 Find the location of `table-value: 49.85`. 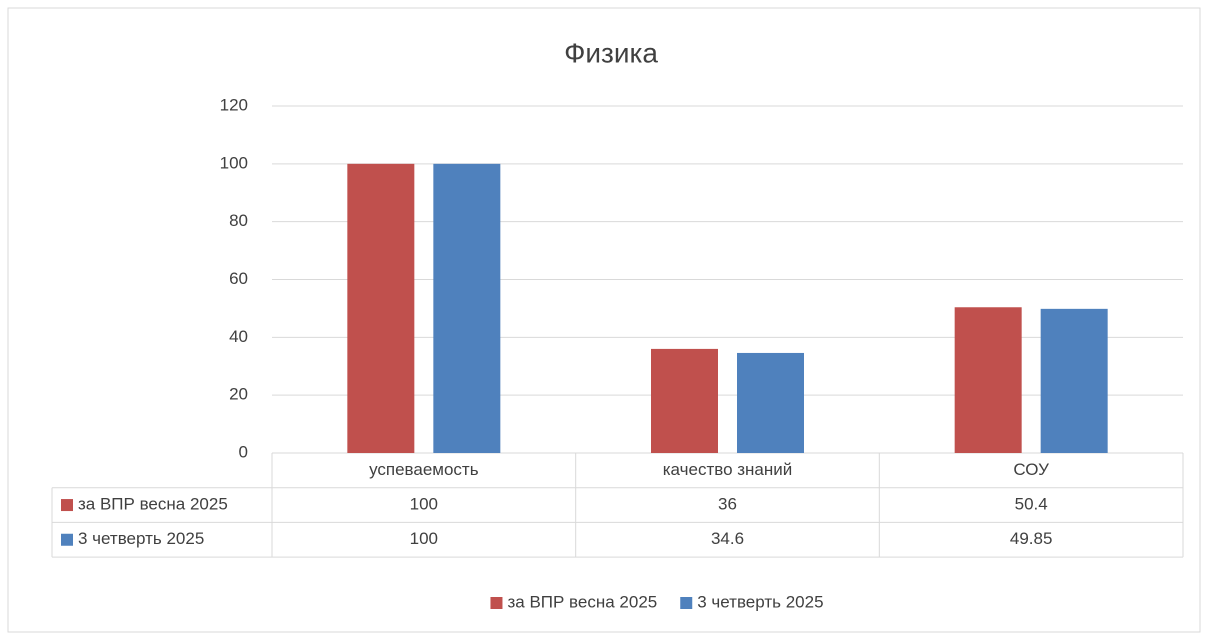

table-value: 49.85 is located at coordinates (1031, 538).